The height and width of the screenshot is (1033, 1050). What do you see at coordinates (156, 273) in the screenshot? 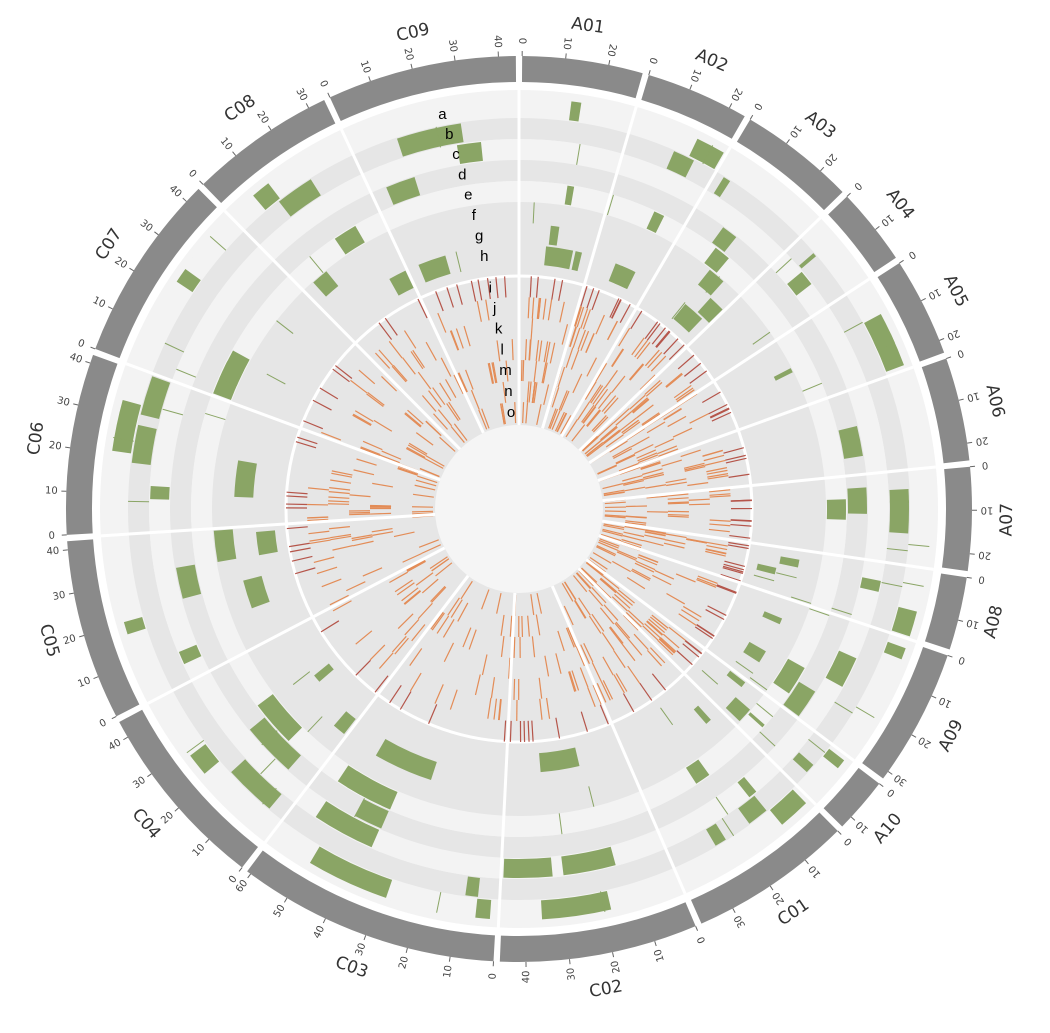
I see `ideogram-C07` at bounding box center [156, 273].